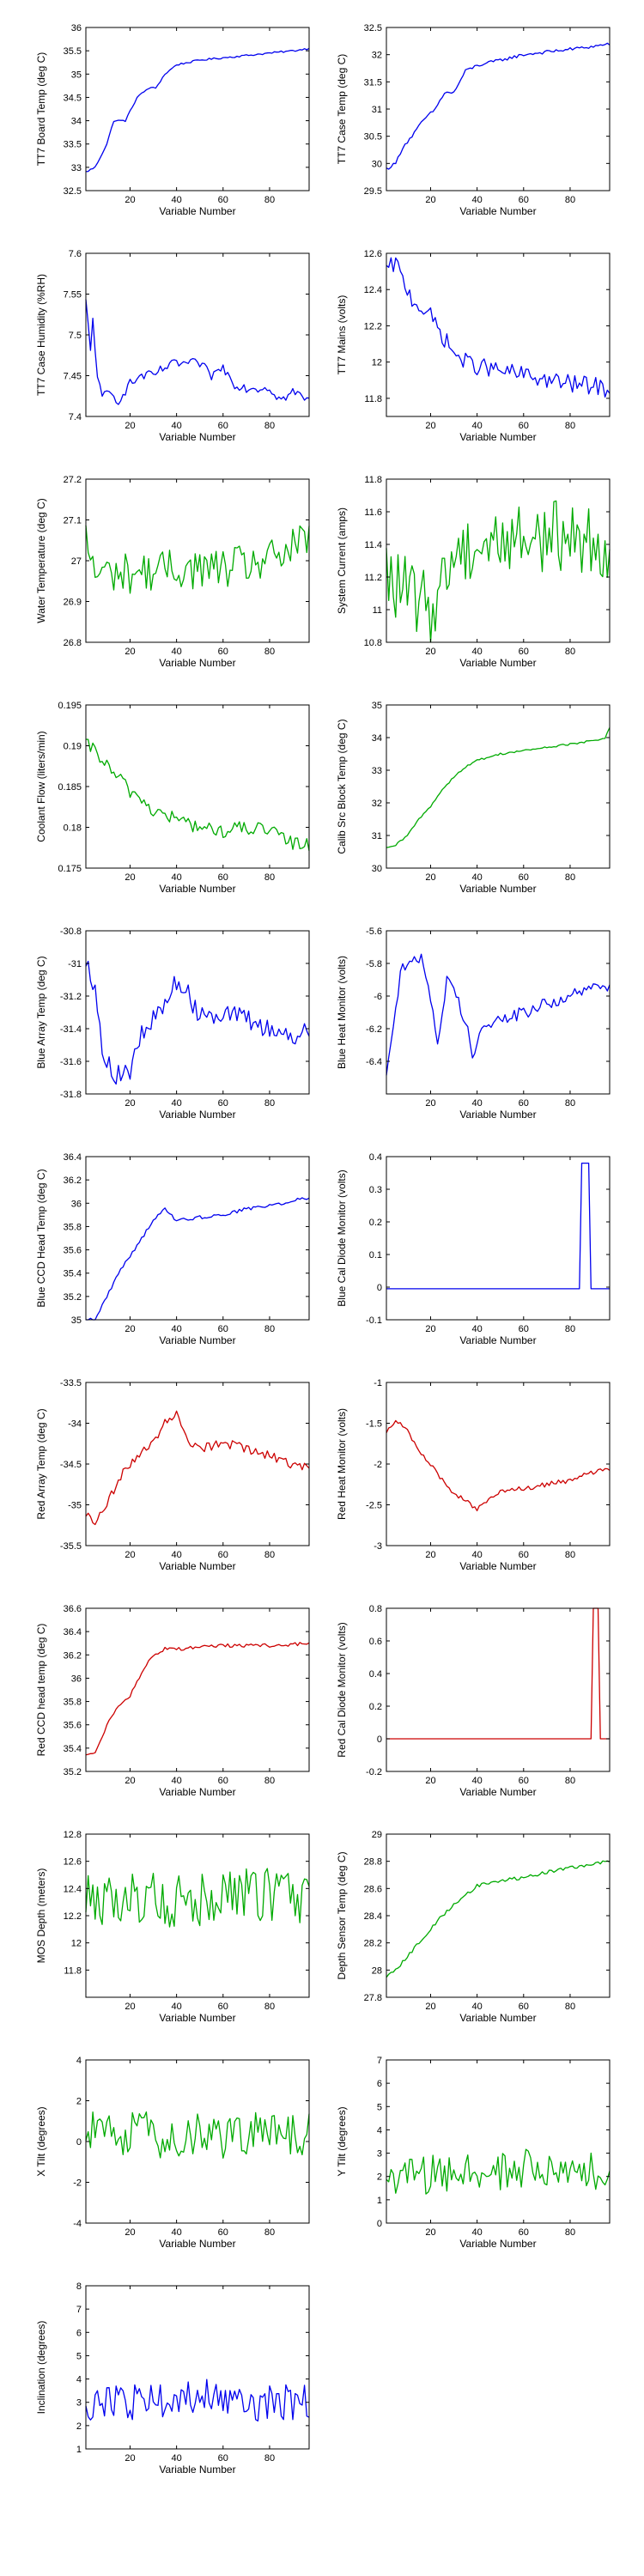  What do you see at coordinates (342, 1464) in the screenshot?
I see `y-axis-label: Red Heat Monitor (volts)` at bounding box center [342, 1464].